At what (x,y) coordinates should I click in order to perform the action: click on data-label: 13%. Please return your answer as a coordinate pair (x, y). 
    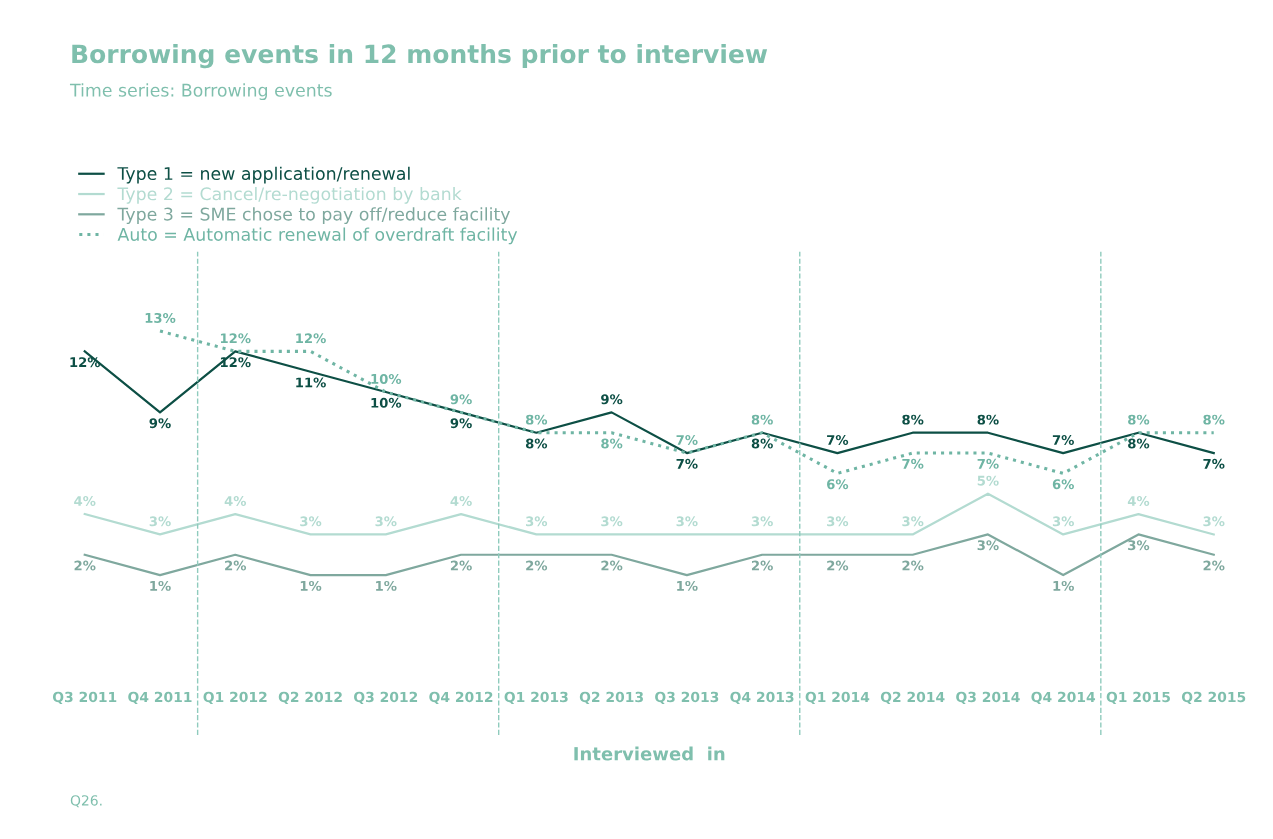
    Looking at the image, I should click on (160, 317).